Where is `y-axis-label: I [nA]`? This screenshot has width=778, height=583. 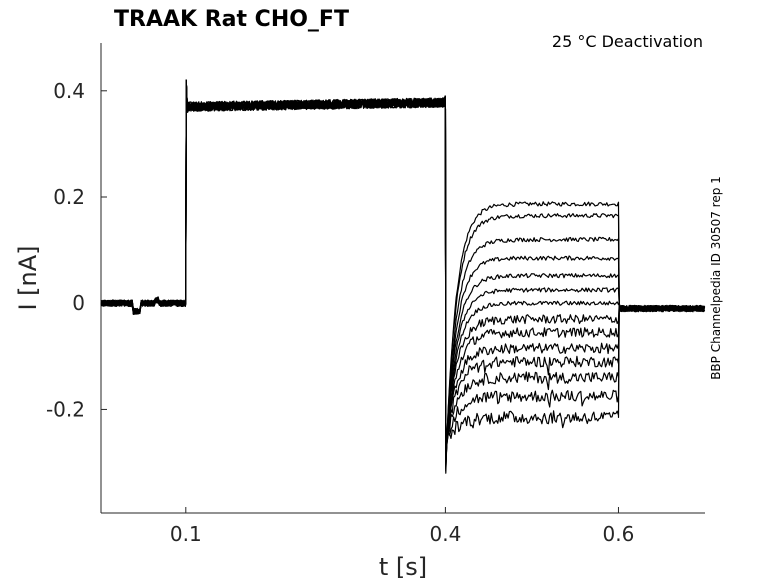
y-axis-label: I [nA] is located at coordinates (28, 277).